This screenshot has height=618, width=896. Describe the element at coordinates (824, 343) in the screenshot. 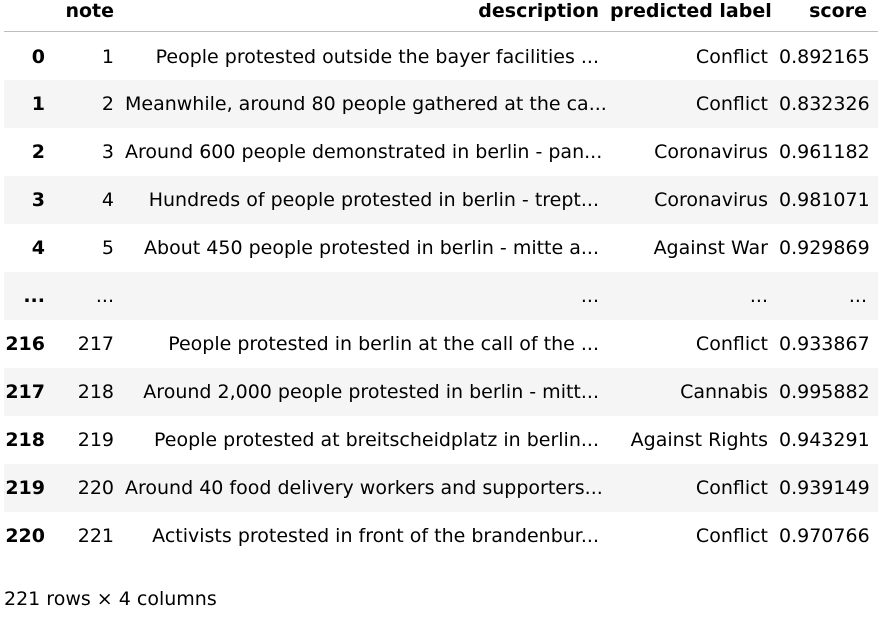

I see `score-cell: 0.933867` at that location.